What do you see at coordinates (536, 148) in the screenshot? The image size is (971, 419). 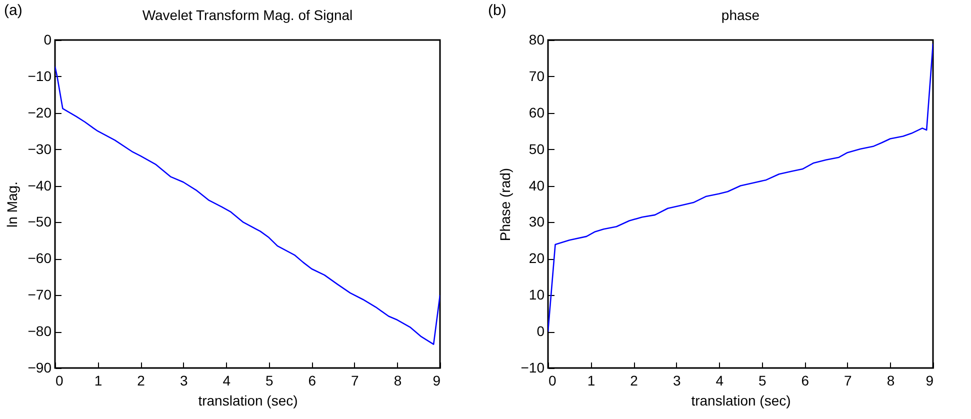 I see `y-tick-label: 50` at bounding box center [536, 148].